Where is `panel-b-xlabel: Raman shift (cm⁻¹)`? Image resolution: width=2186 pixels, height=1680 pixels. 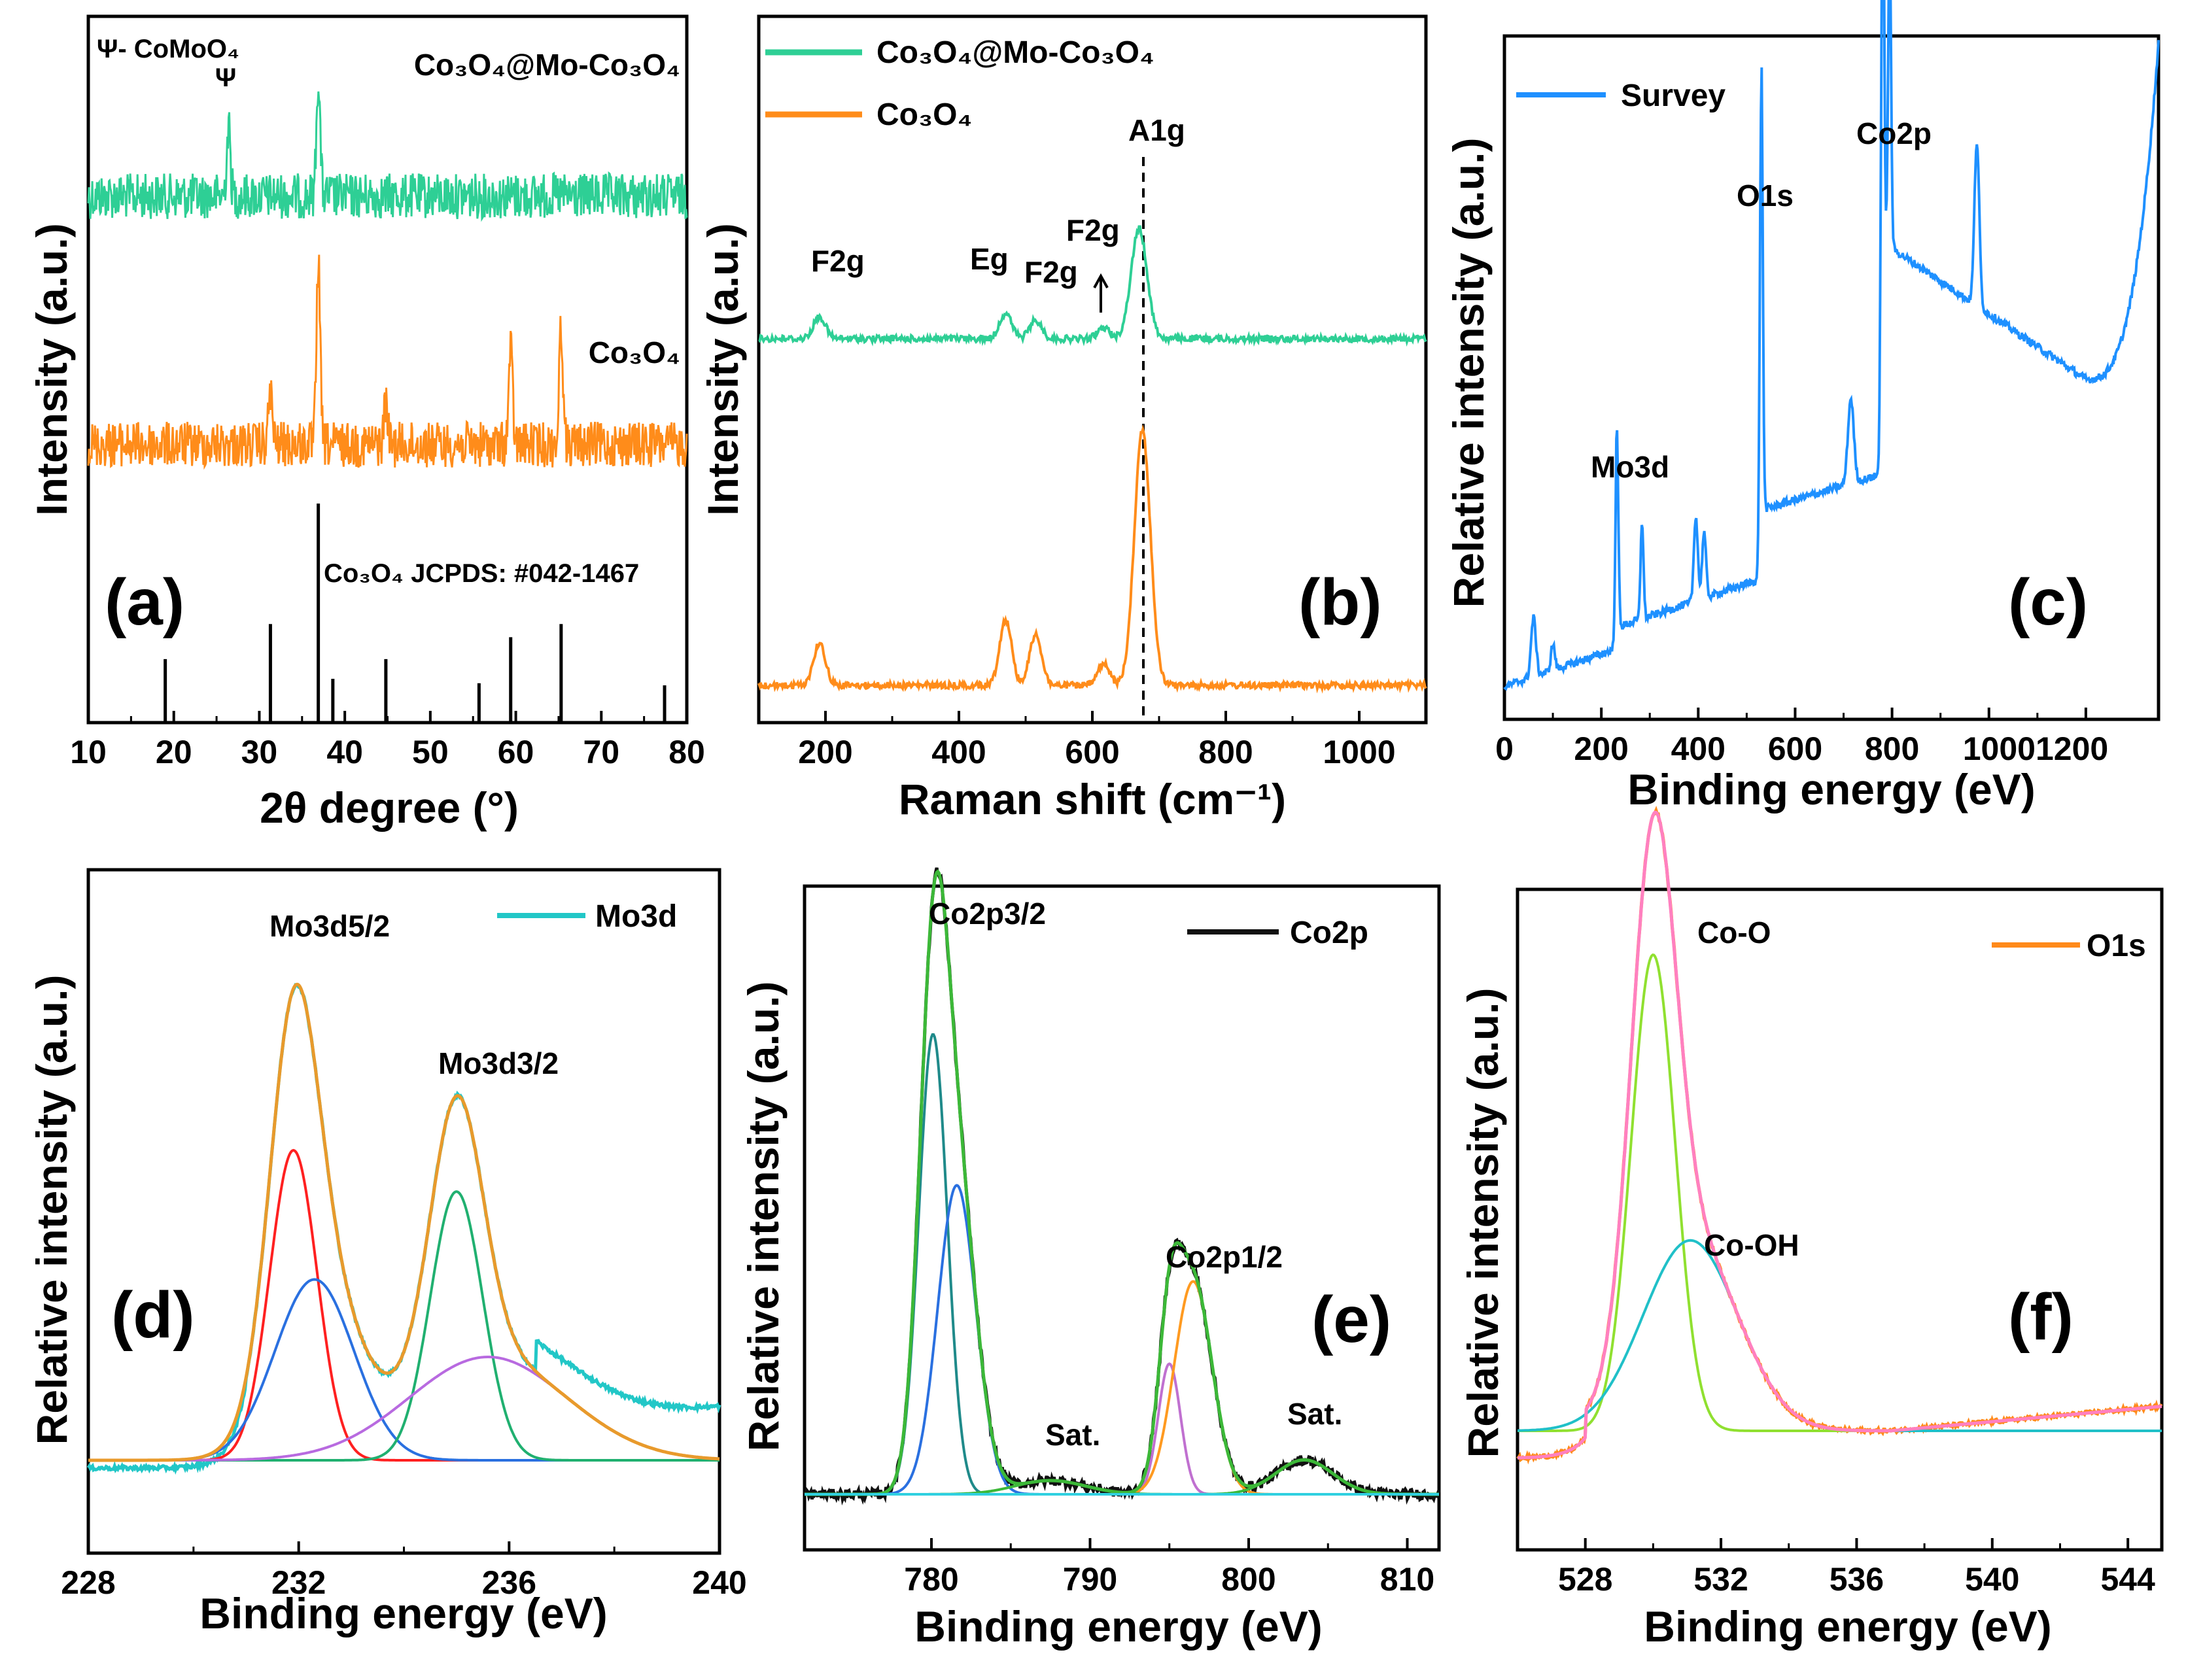 panel-b-xlabel: Raman shift (cm⁻¹) is located at coordinates (1092, 799).